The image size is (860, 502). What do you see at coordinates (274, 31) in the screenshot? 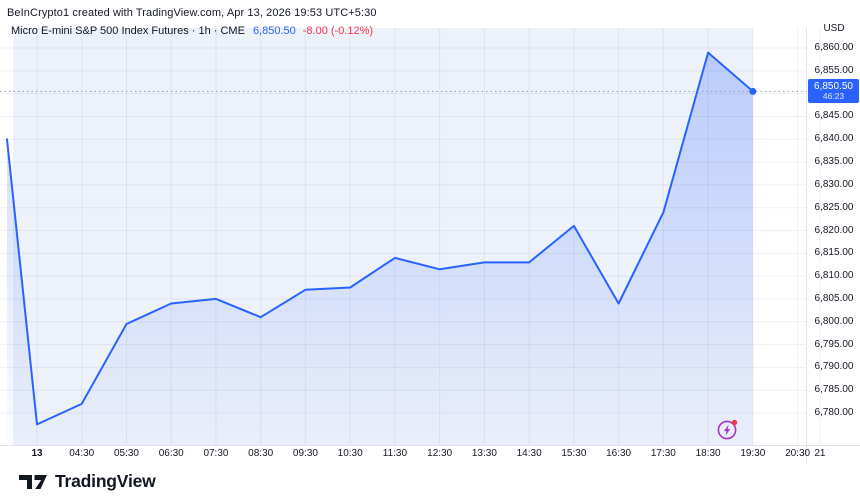
I see `legend-last-price: 6,850.50` at bounding box center [274, 31].